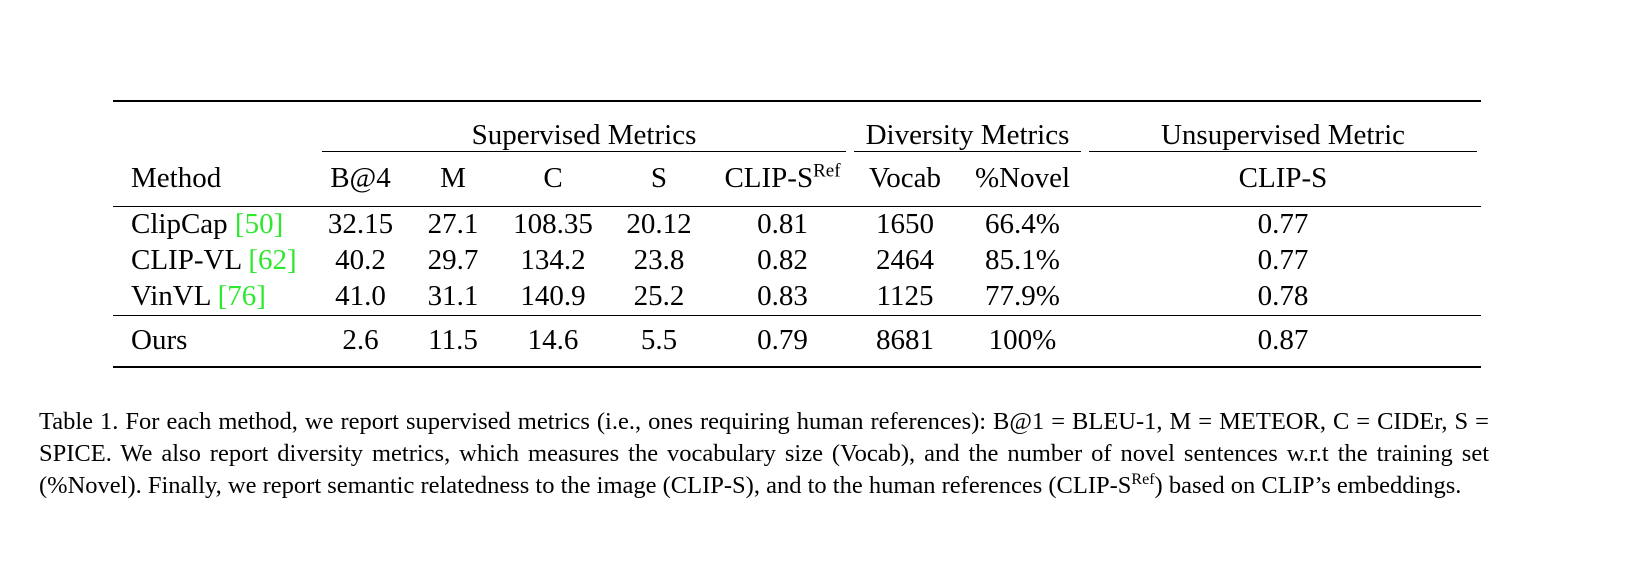 This screenshot has height=568, width=1644. I want to click on column-header-clip-s-ref-sup: Ref, so click(827, 171).